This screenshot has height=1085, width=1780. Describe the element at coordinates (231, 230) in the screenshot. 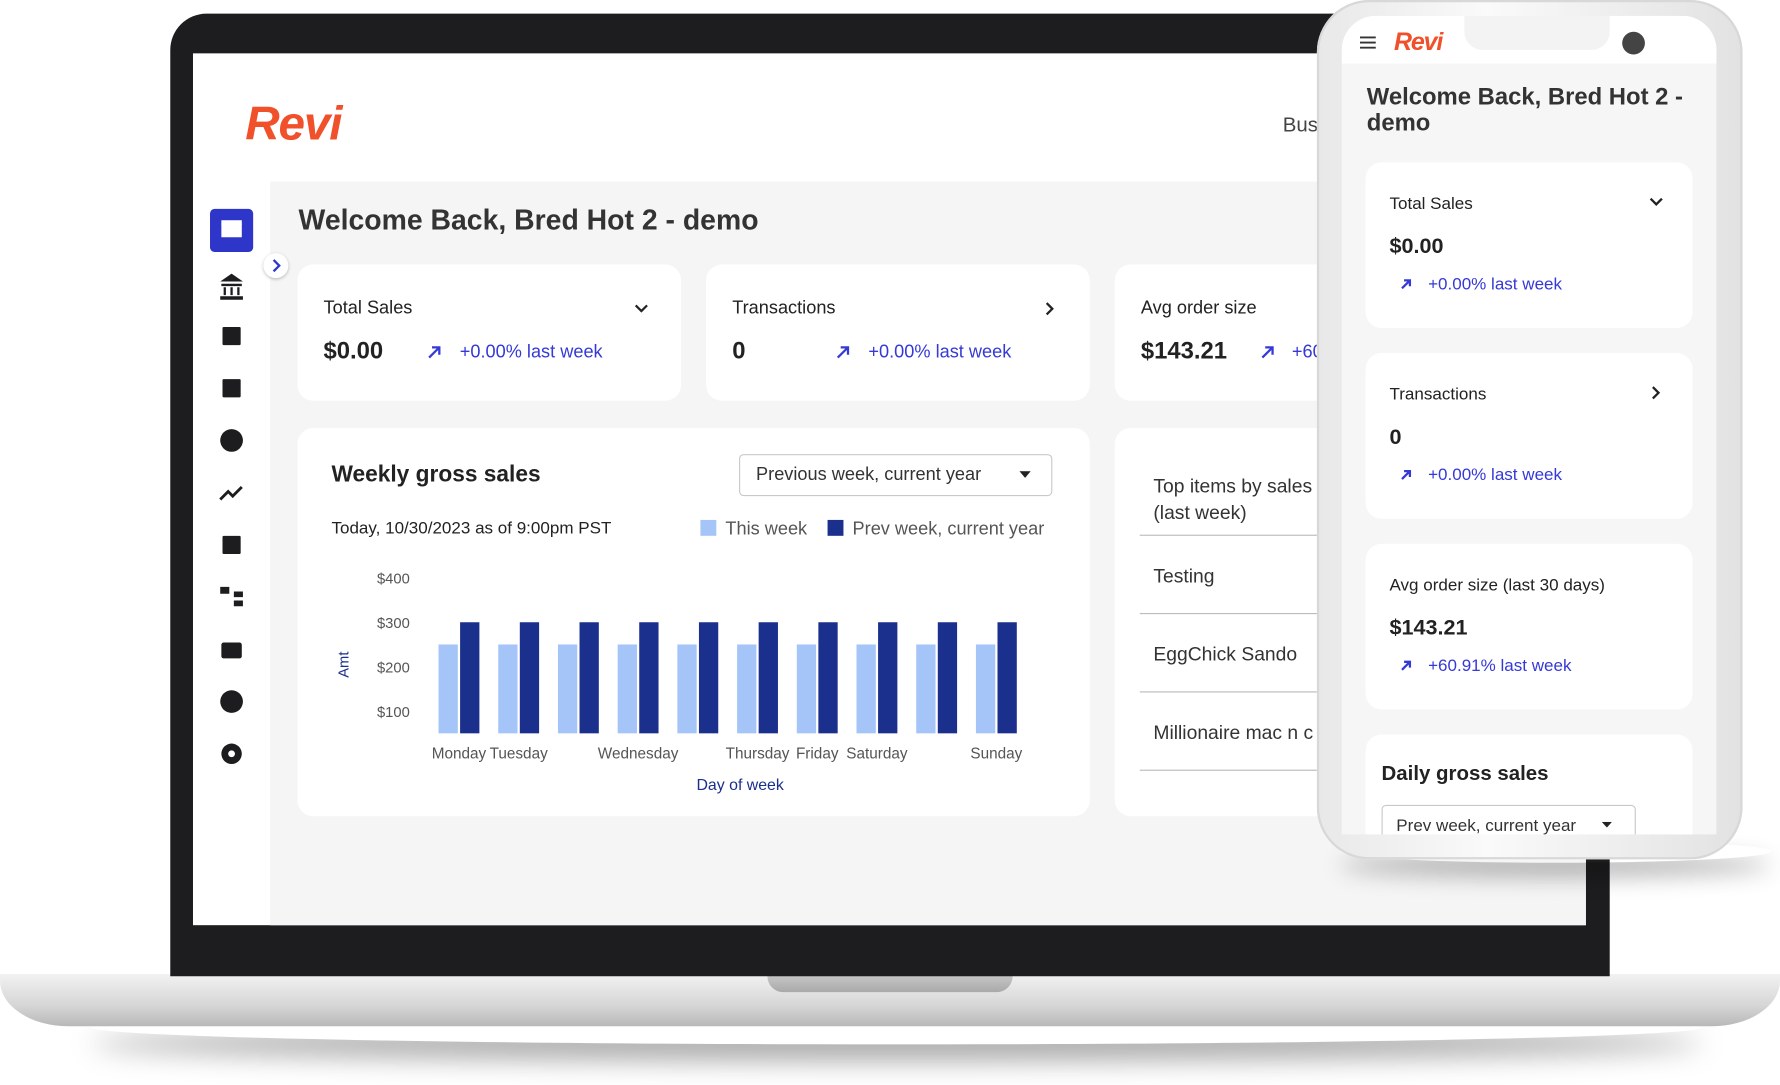

I see `store-icon` at that location.